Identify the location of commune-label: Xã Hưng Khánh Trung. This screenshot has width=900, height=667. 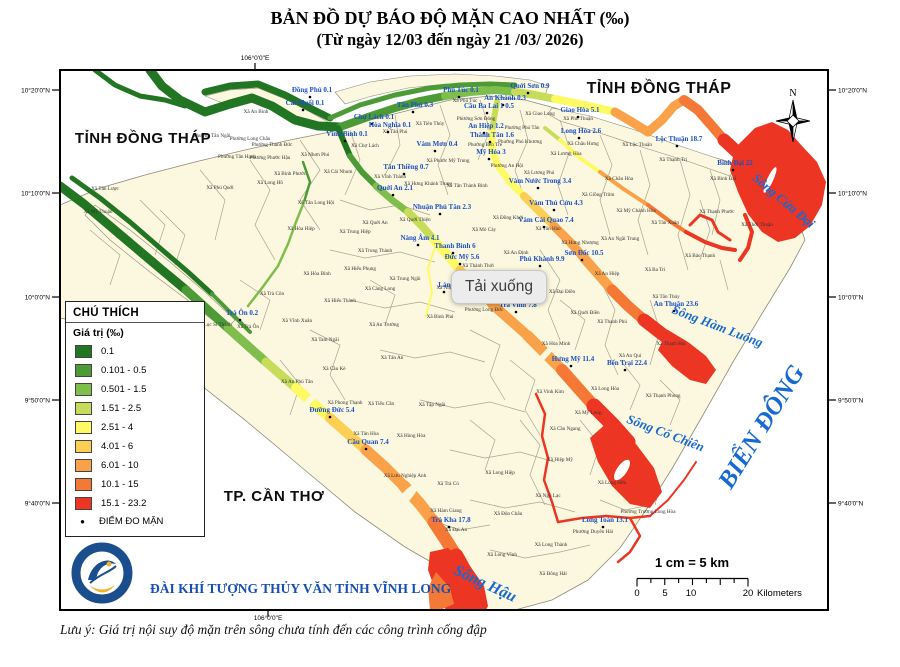
(428, 184).